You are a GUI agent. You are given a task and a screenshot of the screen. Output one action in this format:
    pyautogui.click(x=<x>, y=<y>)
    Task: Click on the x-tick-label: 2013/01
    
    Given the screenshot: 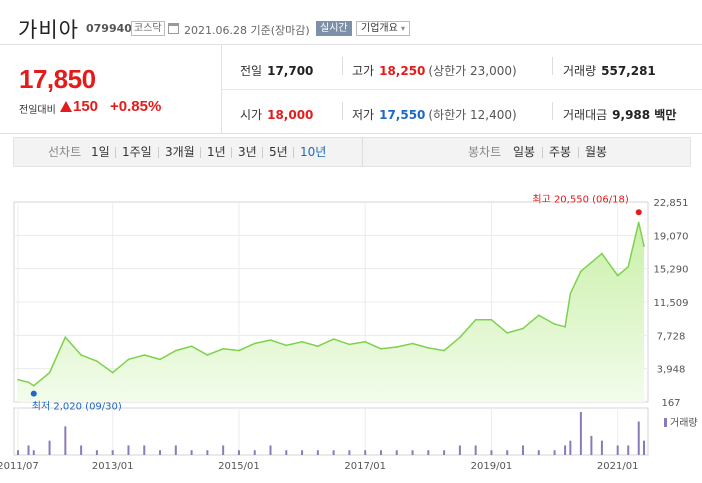 What is the action you would take?
    pyautogui.click(x=113, y=466)
    